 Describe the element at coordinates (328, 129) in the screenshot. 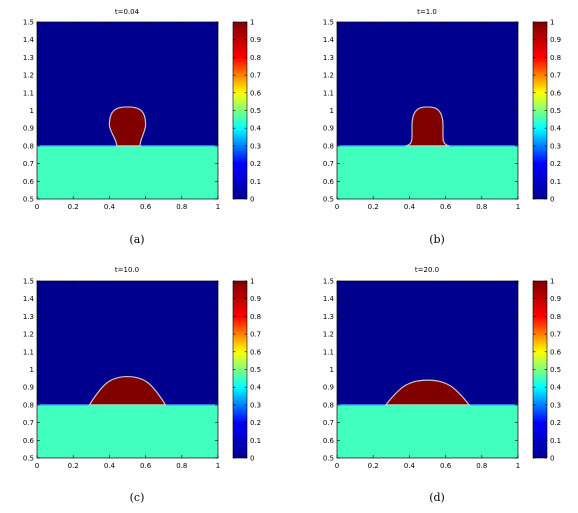

I see `y-tick-label: 0.9` at that location.